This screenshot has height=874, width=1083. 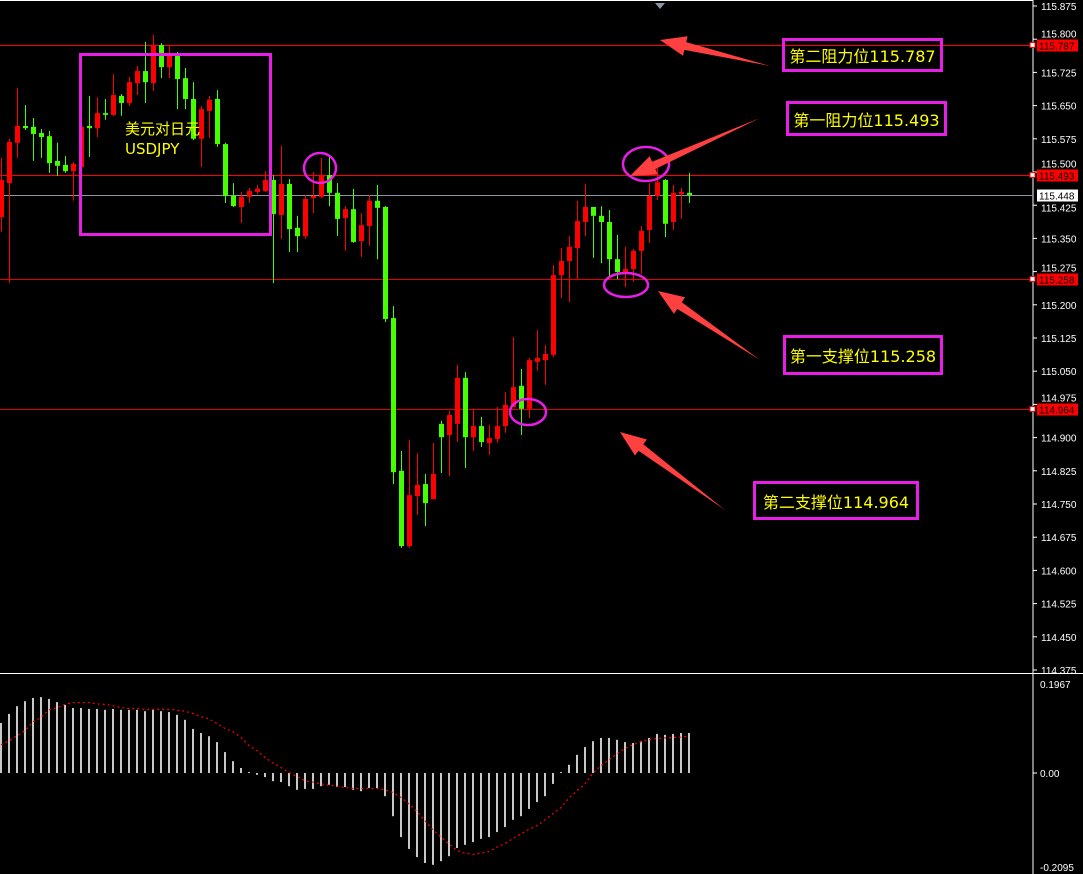 I want to click on level-price-tag, so click(x=1057, y=45).